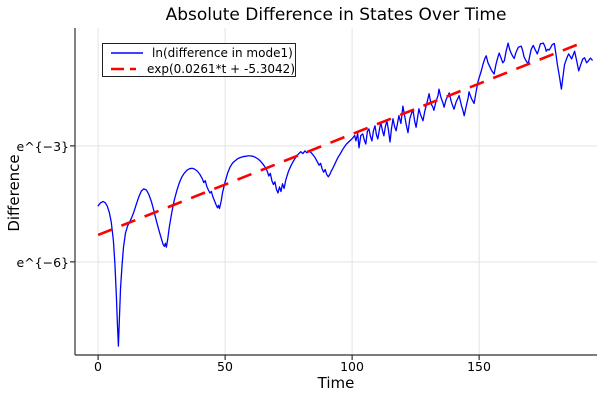  Describe the element at coordinates (336, 15) in the screenshot. I see `chart-title: Absolute Difference in States Over Time` at that location.